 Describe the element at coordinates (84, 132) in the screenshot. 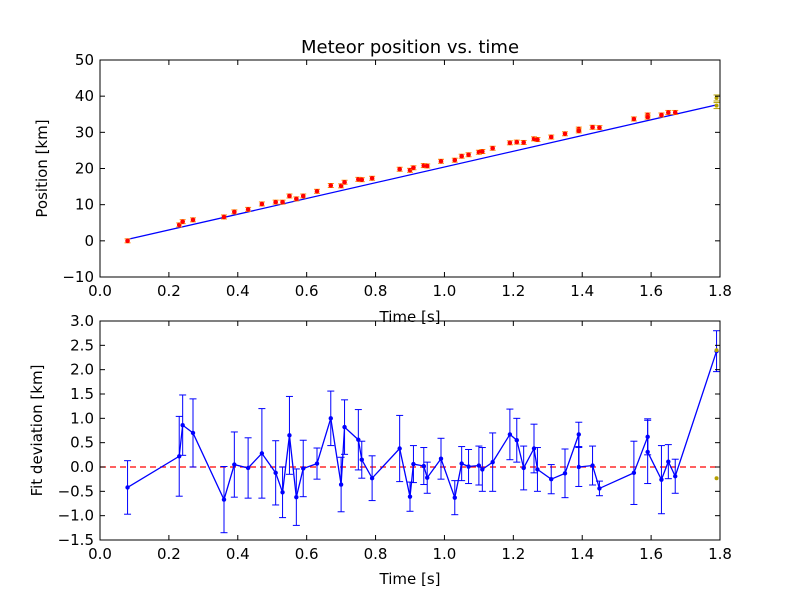

I see `position-y-tick-label: 30` at that location.